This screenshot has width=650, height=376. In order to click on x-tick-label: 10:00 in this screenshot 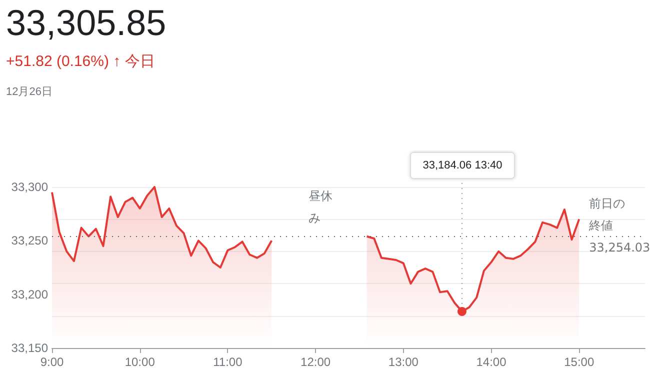, I will do `click(140, 362)`.